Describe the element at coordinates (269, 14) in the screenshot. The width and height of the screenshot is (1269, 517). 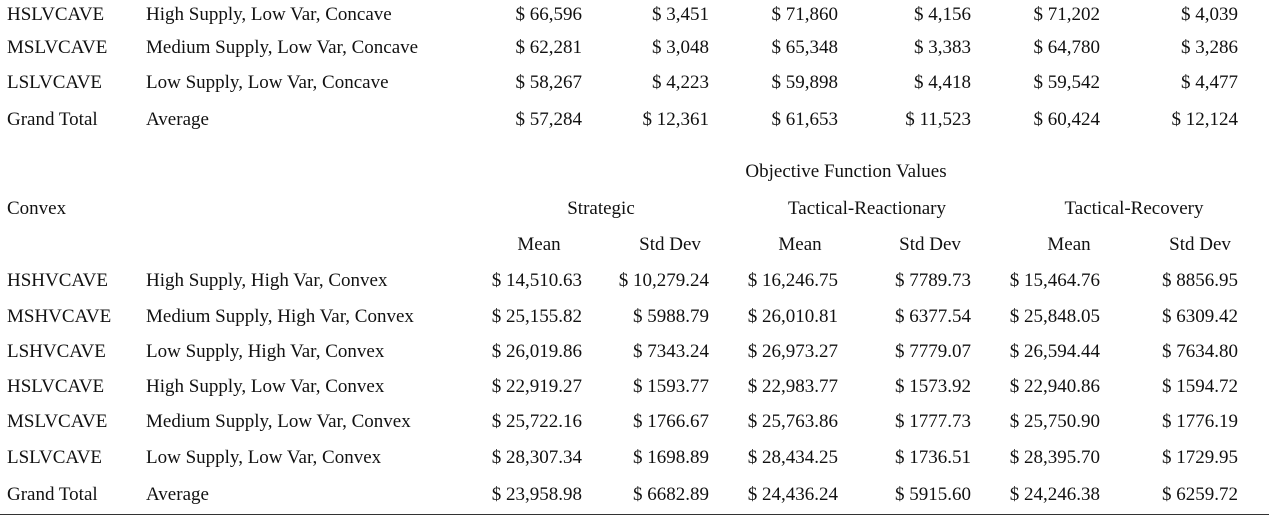
I see `row-description: High Supply, Low Var, Concave` at that location.